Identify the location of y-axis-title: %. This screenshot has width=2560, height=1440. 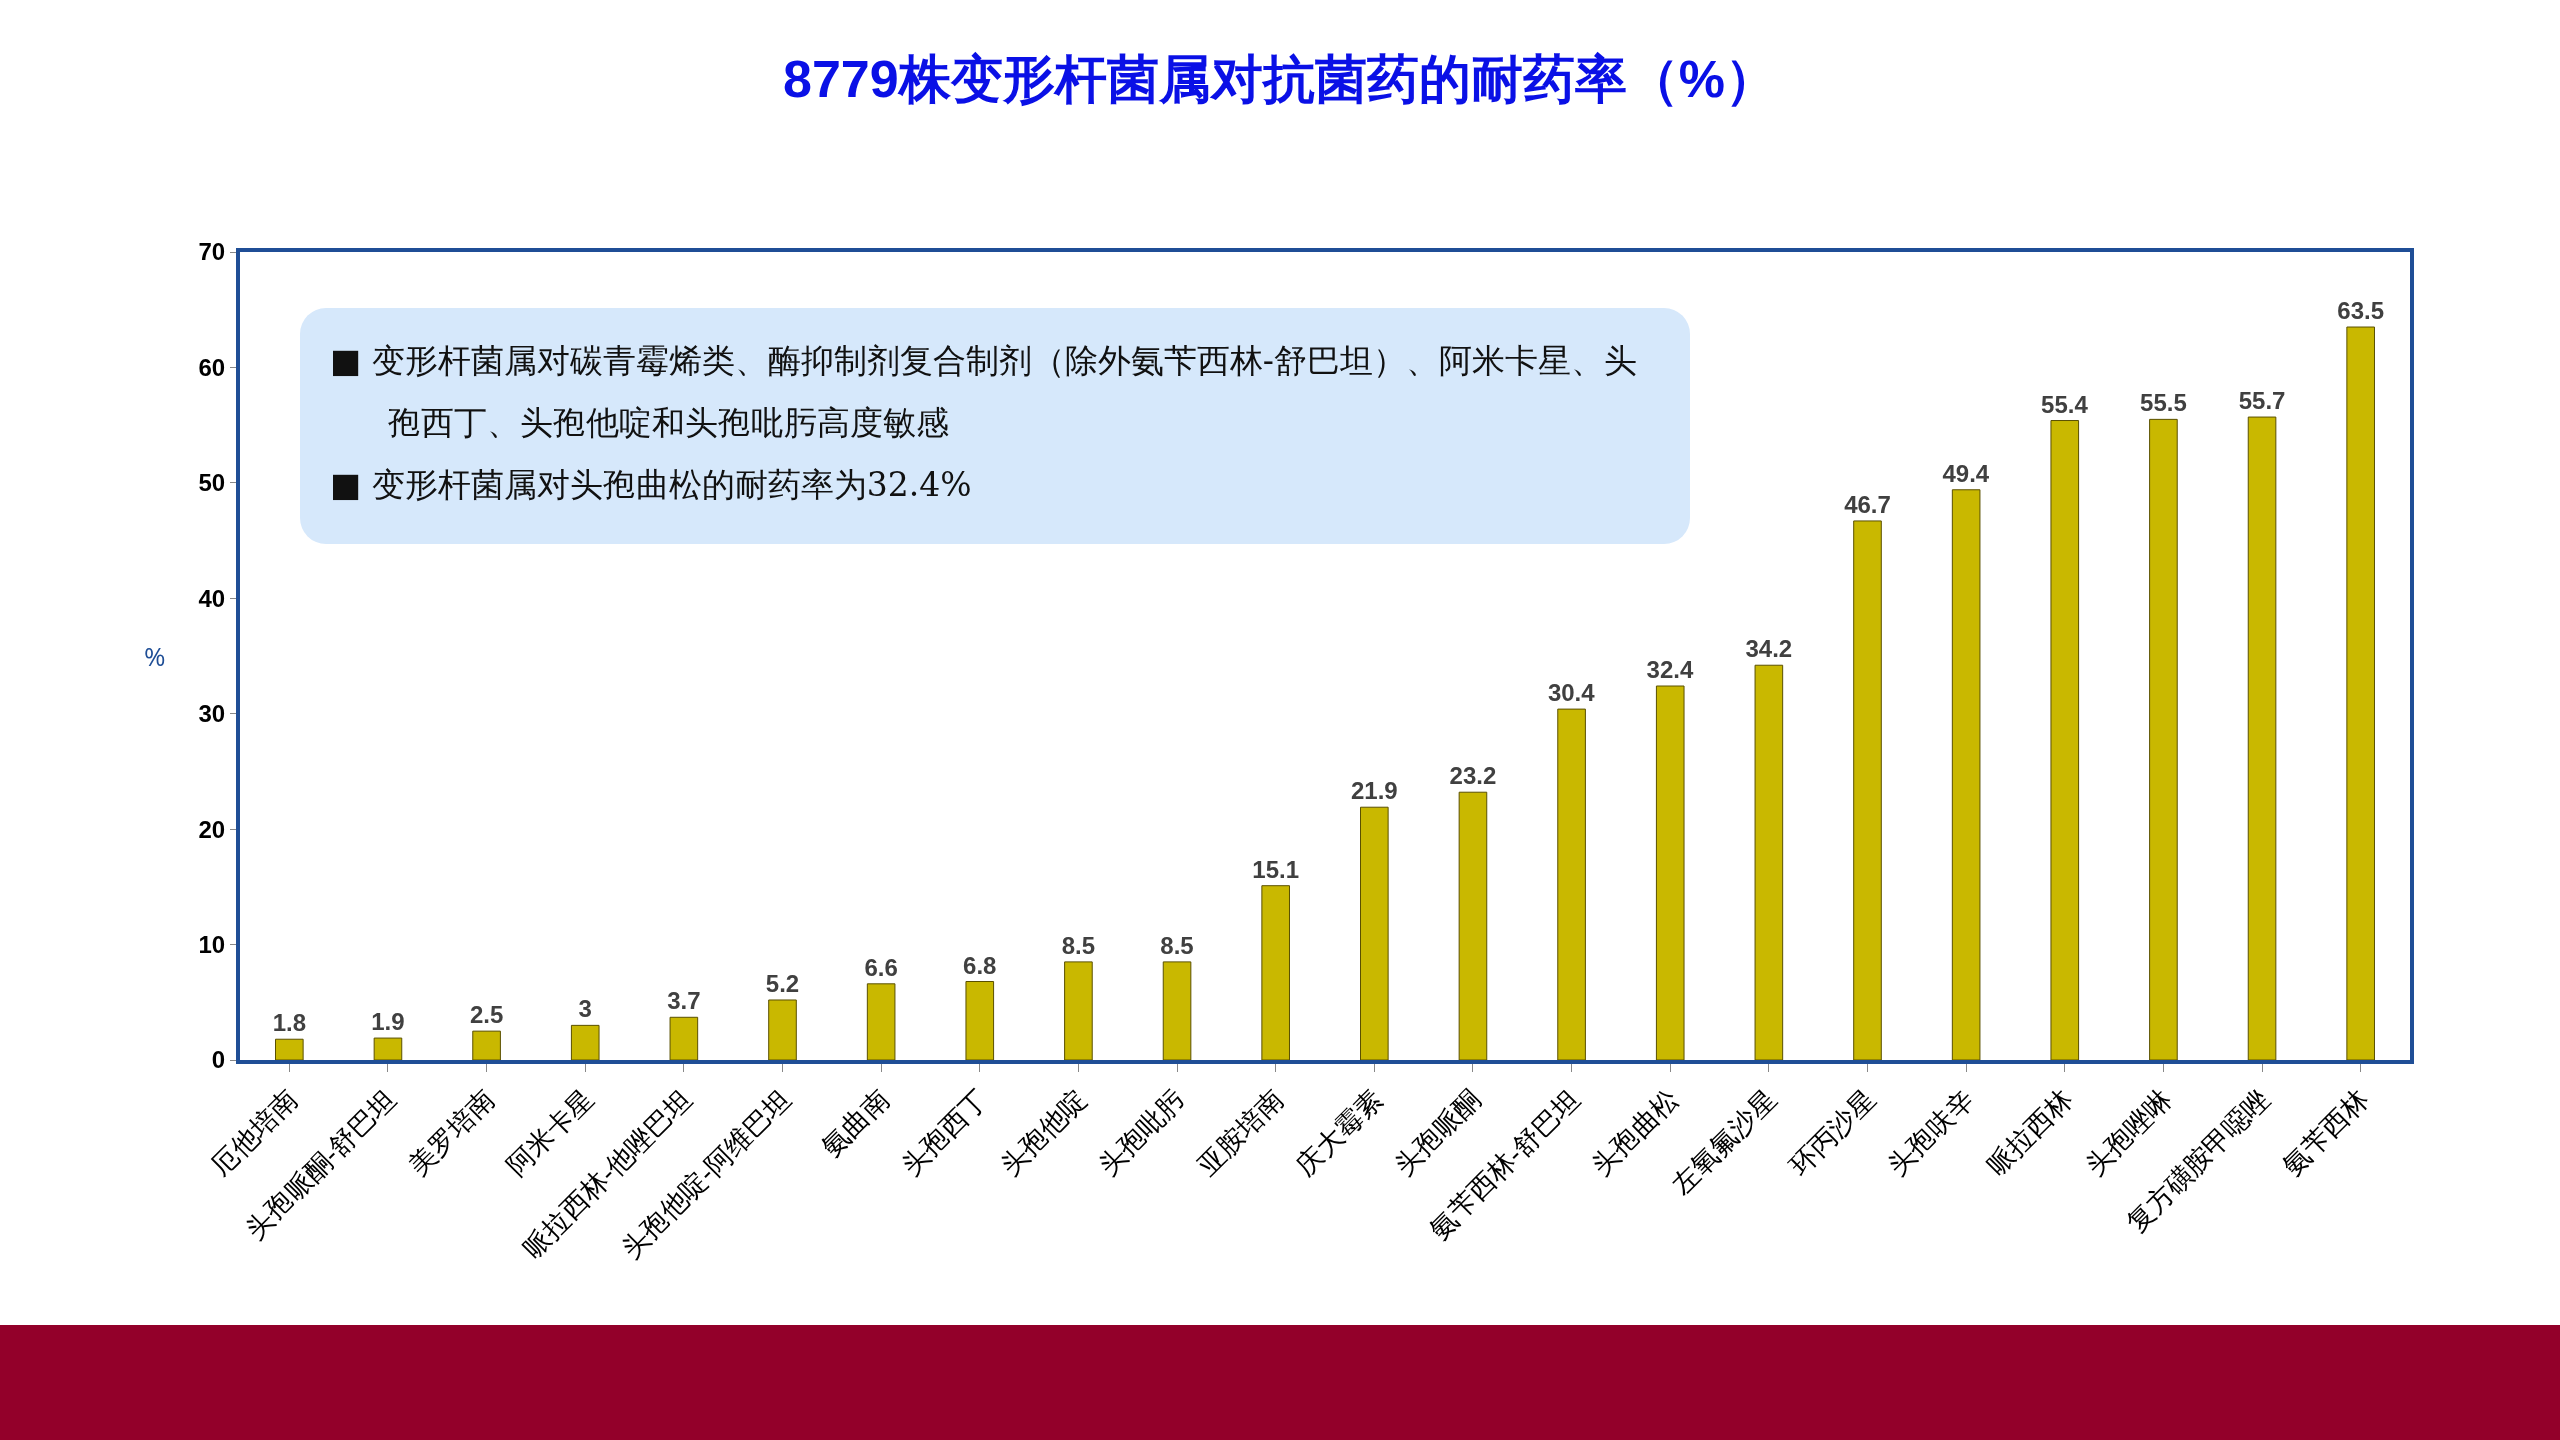
(155, 656).